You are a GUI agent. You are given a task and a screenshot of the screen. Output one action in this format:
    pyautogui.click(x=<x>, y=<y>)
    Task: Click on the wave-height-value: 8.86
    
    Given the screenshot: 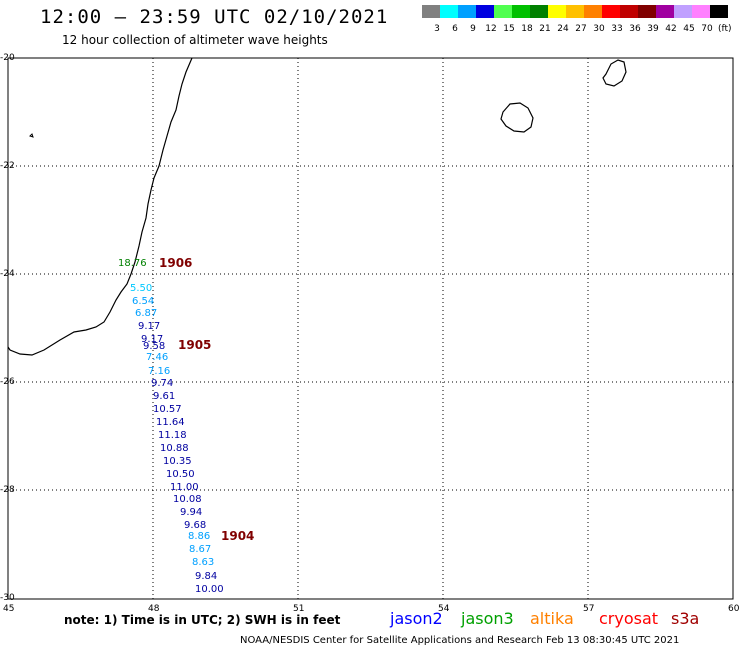 What is the action you would take?
    pyautogui.click(x=199, y=536)
    